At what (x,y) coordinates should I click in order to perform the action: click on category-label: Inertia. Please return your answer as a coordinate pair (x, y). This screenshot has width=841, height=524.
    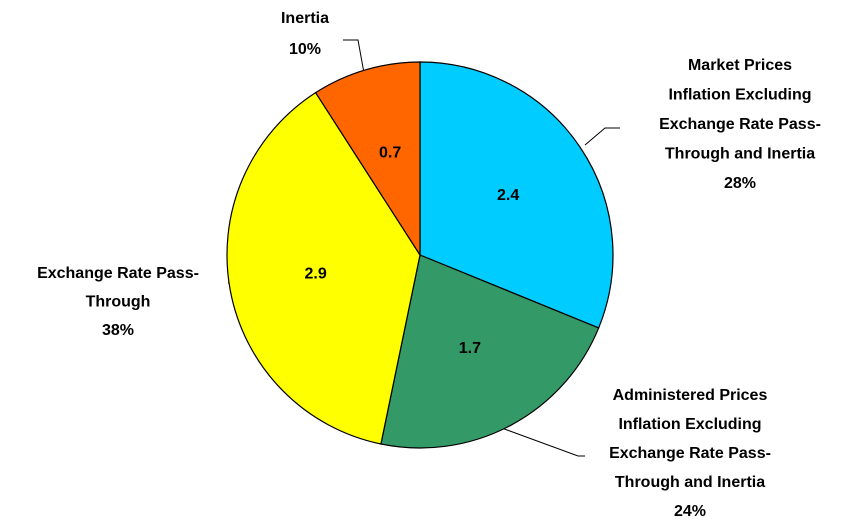
    Looking at the image, I should click on (305, 18).